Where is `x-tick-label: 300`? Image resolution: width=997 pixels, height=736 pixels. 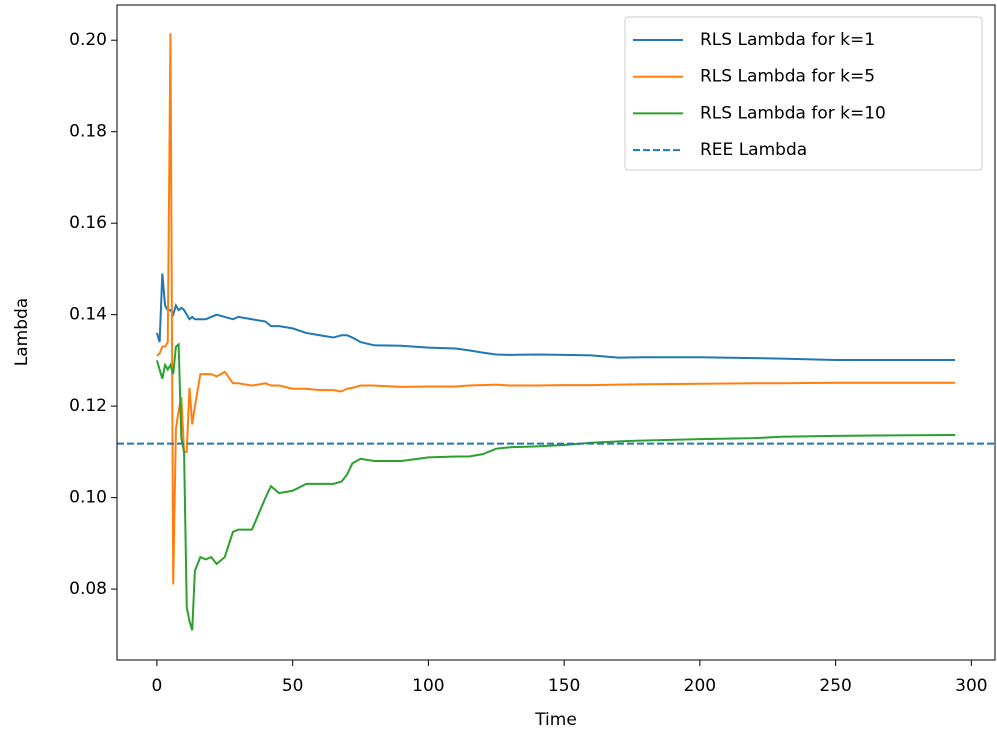
x-tick-label: 300 is located at coordinates (971, 686).